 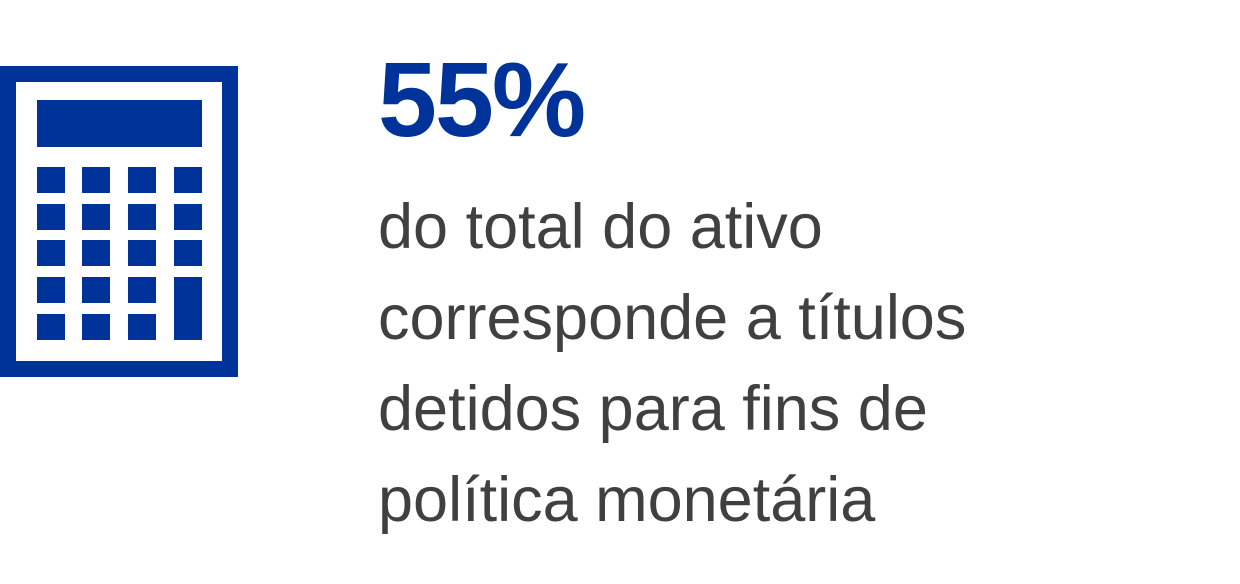 What do you see at coordinates (119, 123) in the screenshot?
I see `calculator-display` at bounding box center [119, 123].